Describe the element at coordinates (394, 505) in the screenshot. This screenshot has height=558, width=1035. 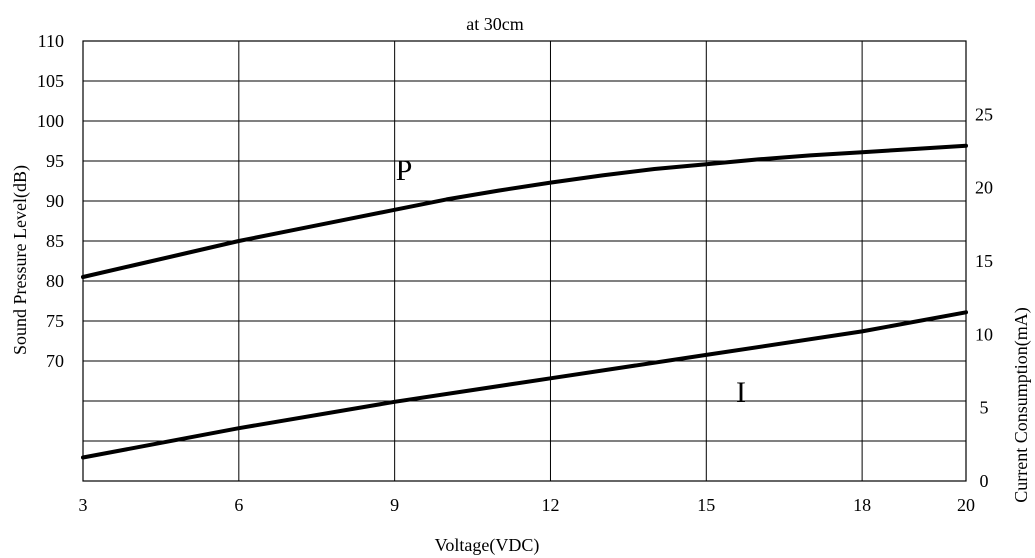
I see `x-tick-label: 9` at that location.